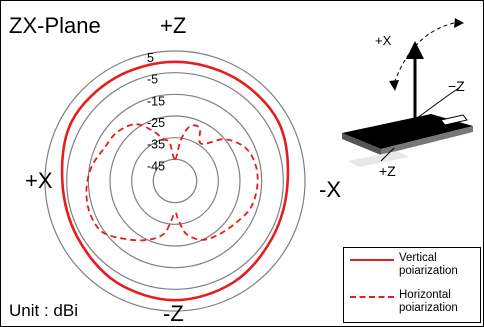 Image resolution: width=484 pixels, height=327 pixels. Describe the element at coordinates (43, 310) in the screenshot. I see `unit-label: Unit : dBi` at that location.